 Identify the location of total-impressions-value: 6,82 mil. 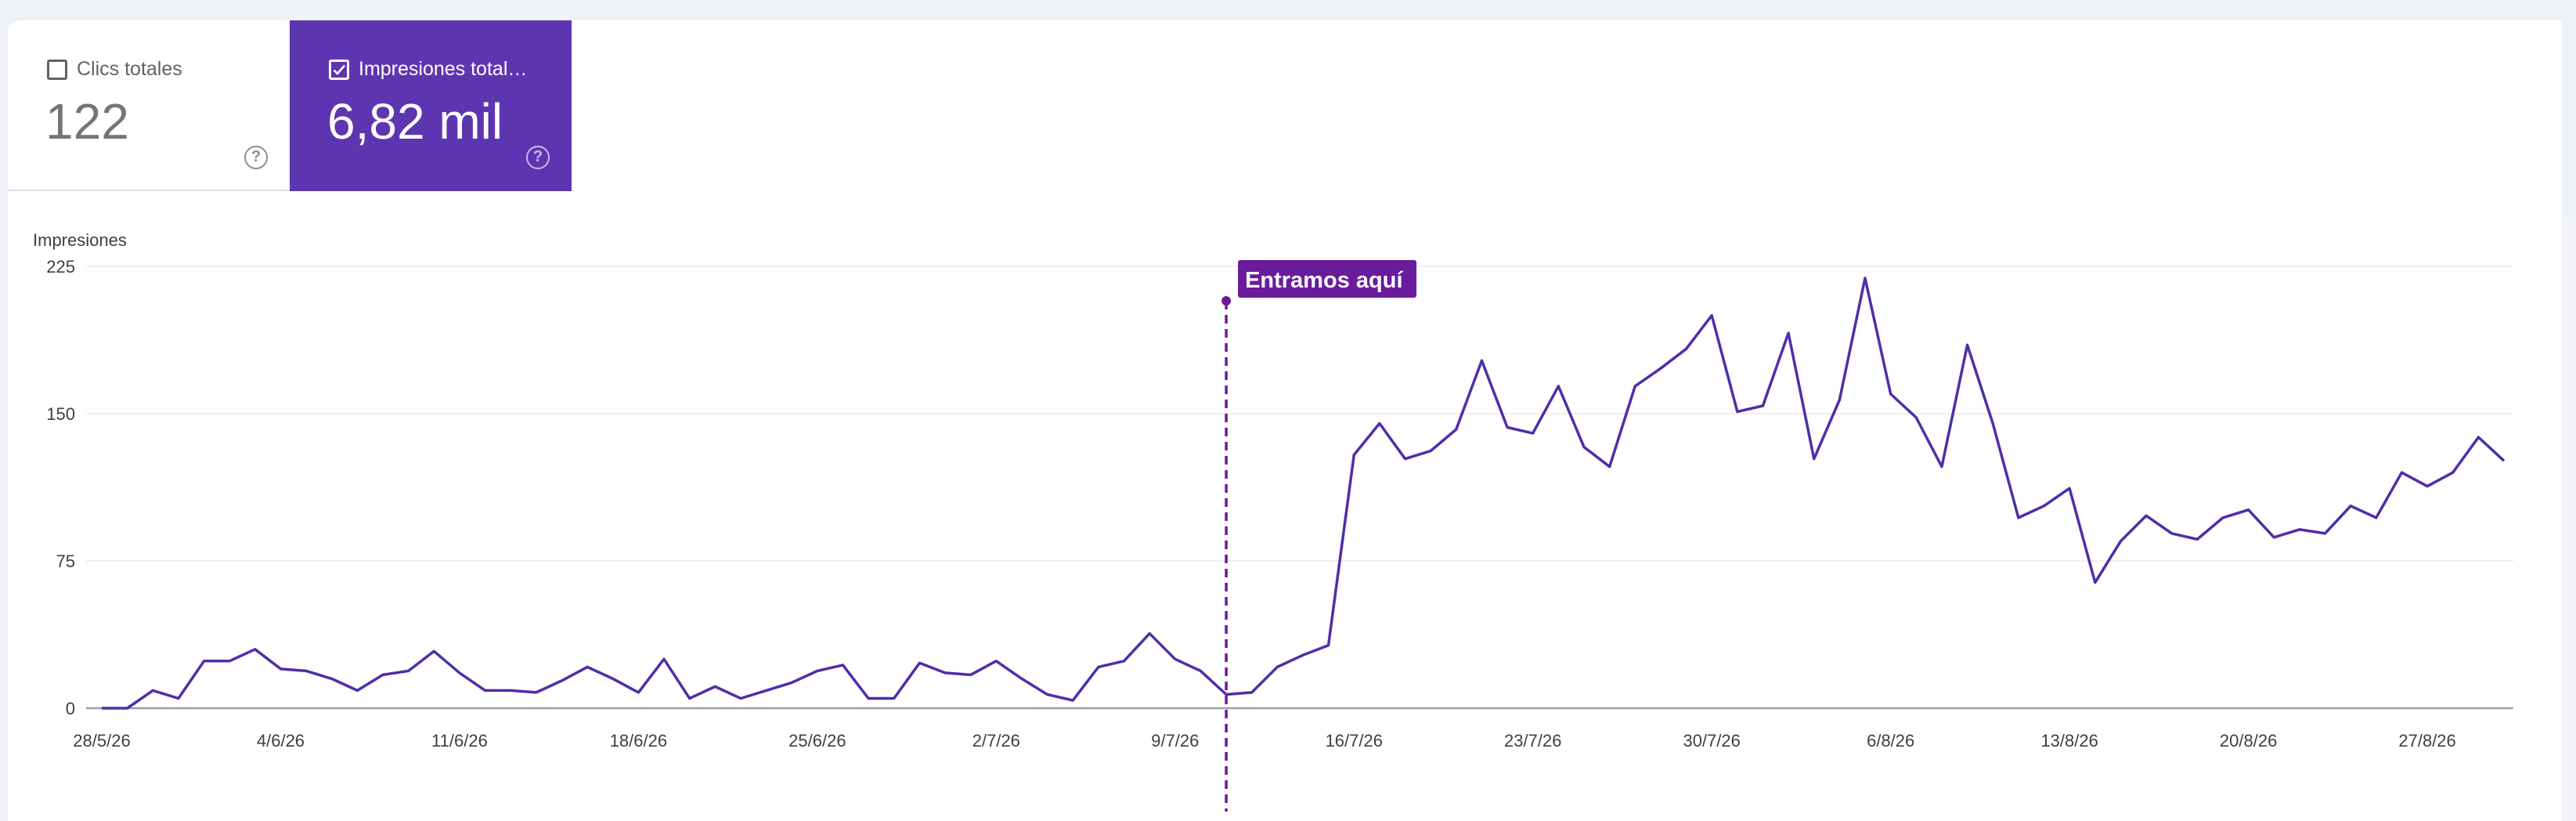
(415, 121).